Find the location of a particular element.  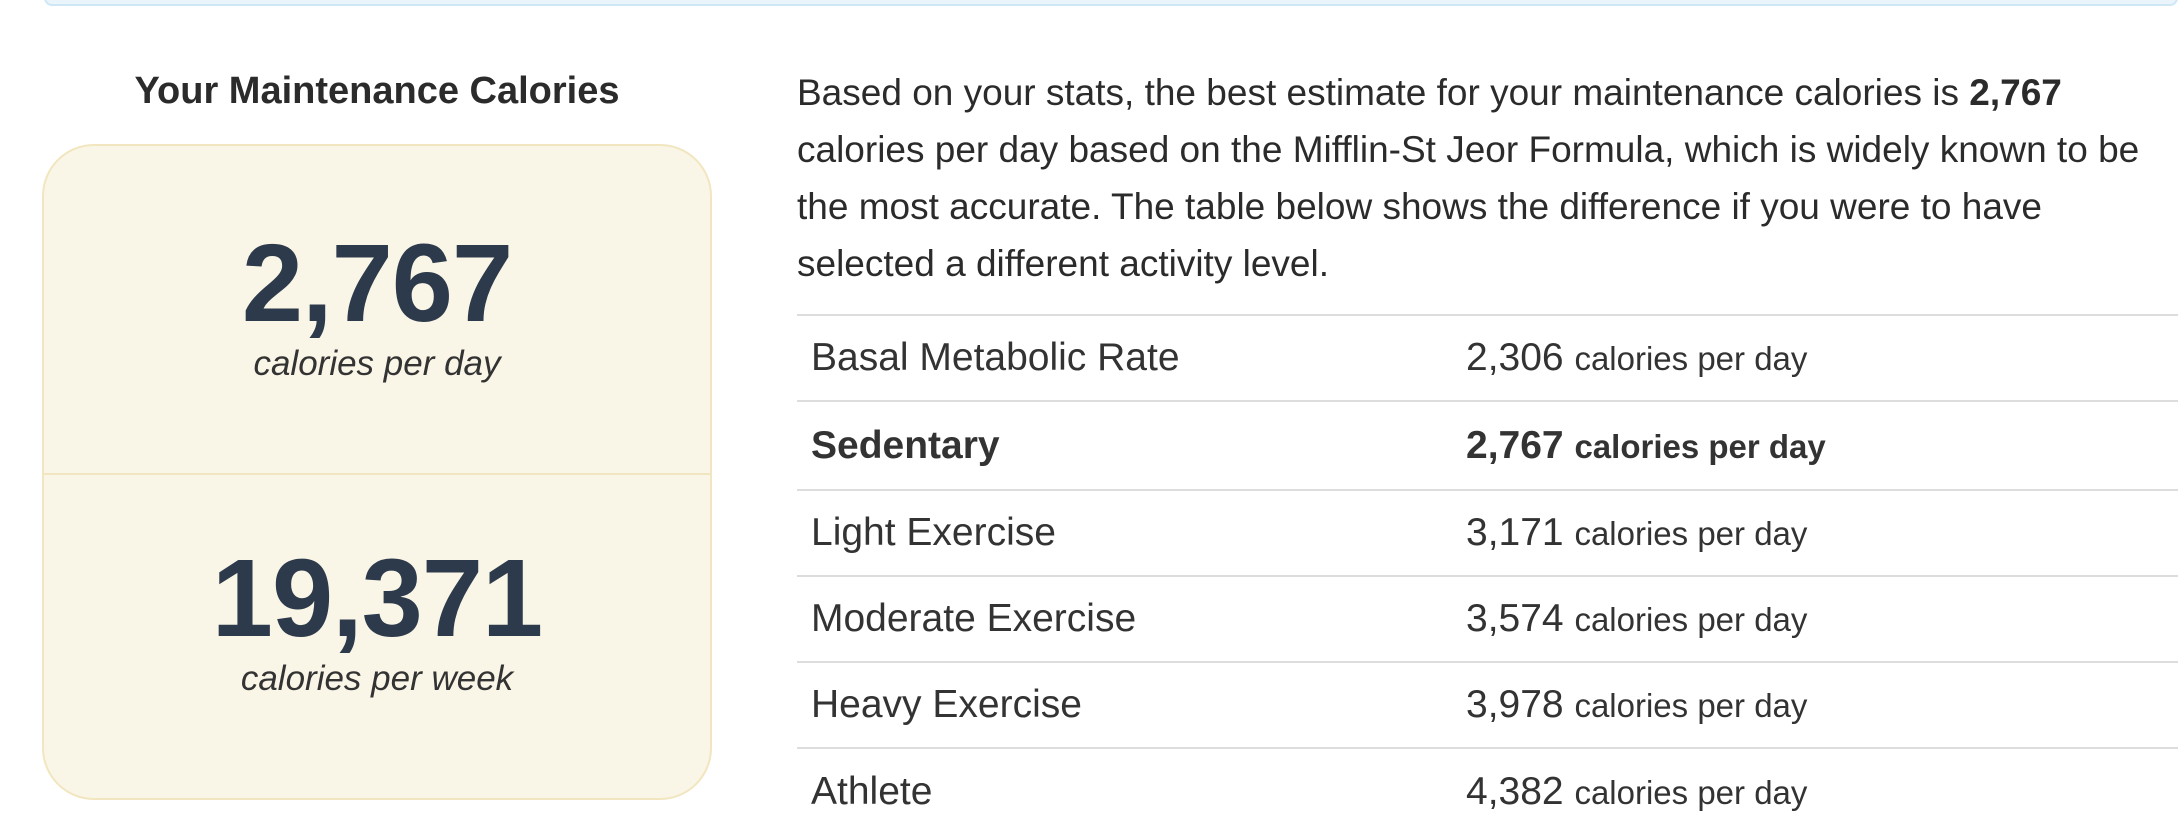

activity-label: Athlete is located at coordinates (872, 791).